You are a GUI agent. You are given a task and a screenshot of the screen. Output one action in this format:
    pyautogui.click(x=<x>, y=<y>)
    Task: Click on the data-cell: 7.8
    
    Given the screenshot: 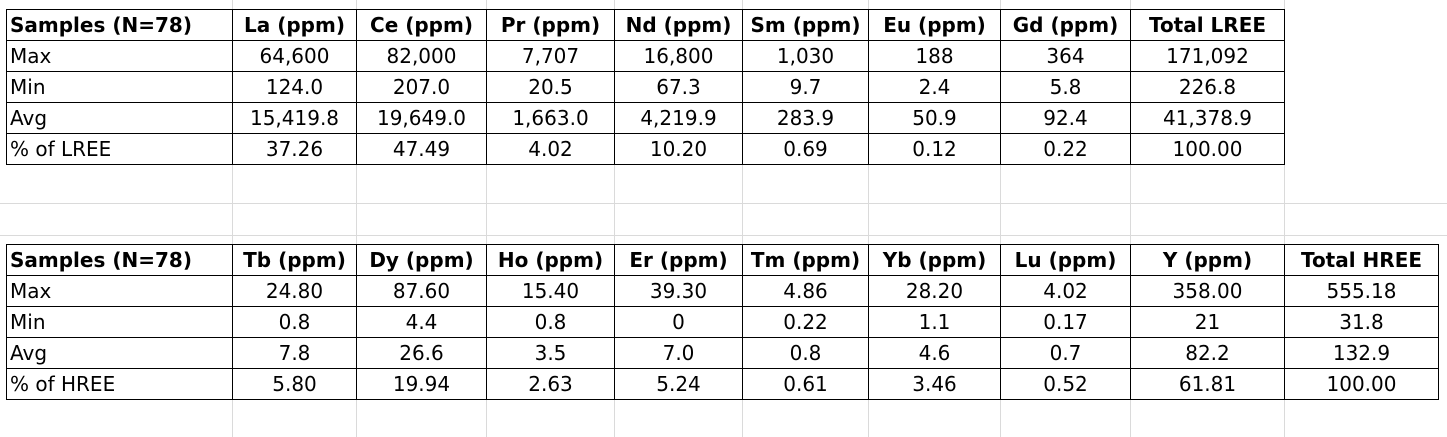 What is the action you would take?
    pyautogui.click(x=294, y=353)
    